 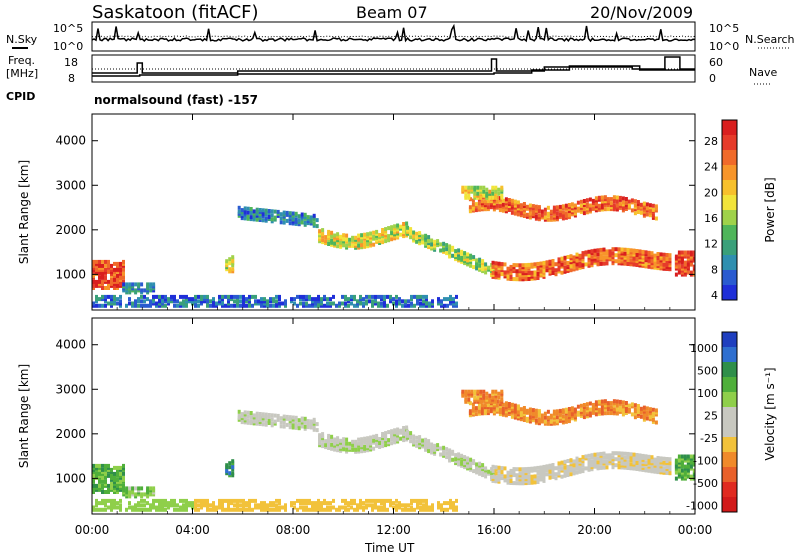 What do you see at coordinates (711, 167) in the screenshot?
I see `colorbar-tick-label: 24` at bounding box center [711, 167].